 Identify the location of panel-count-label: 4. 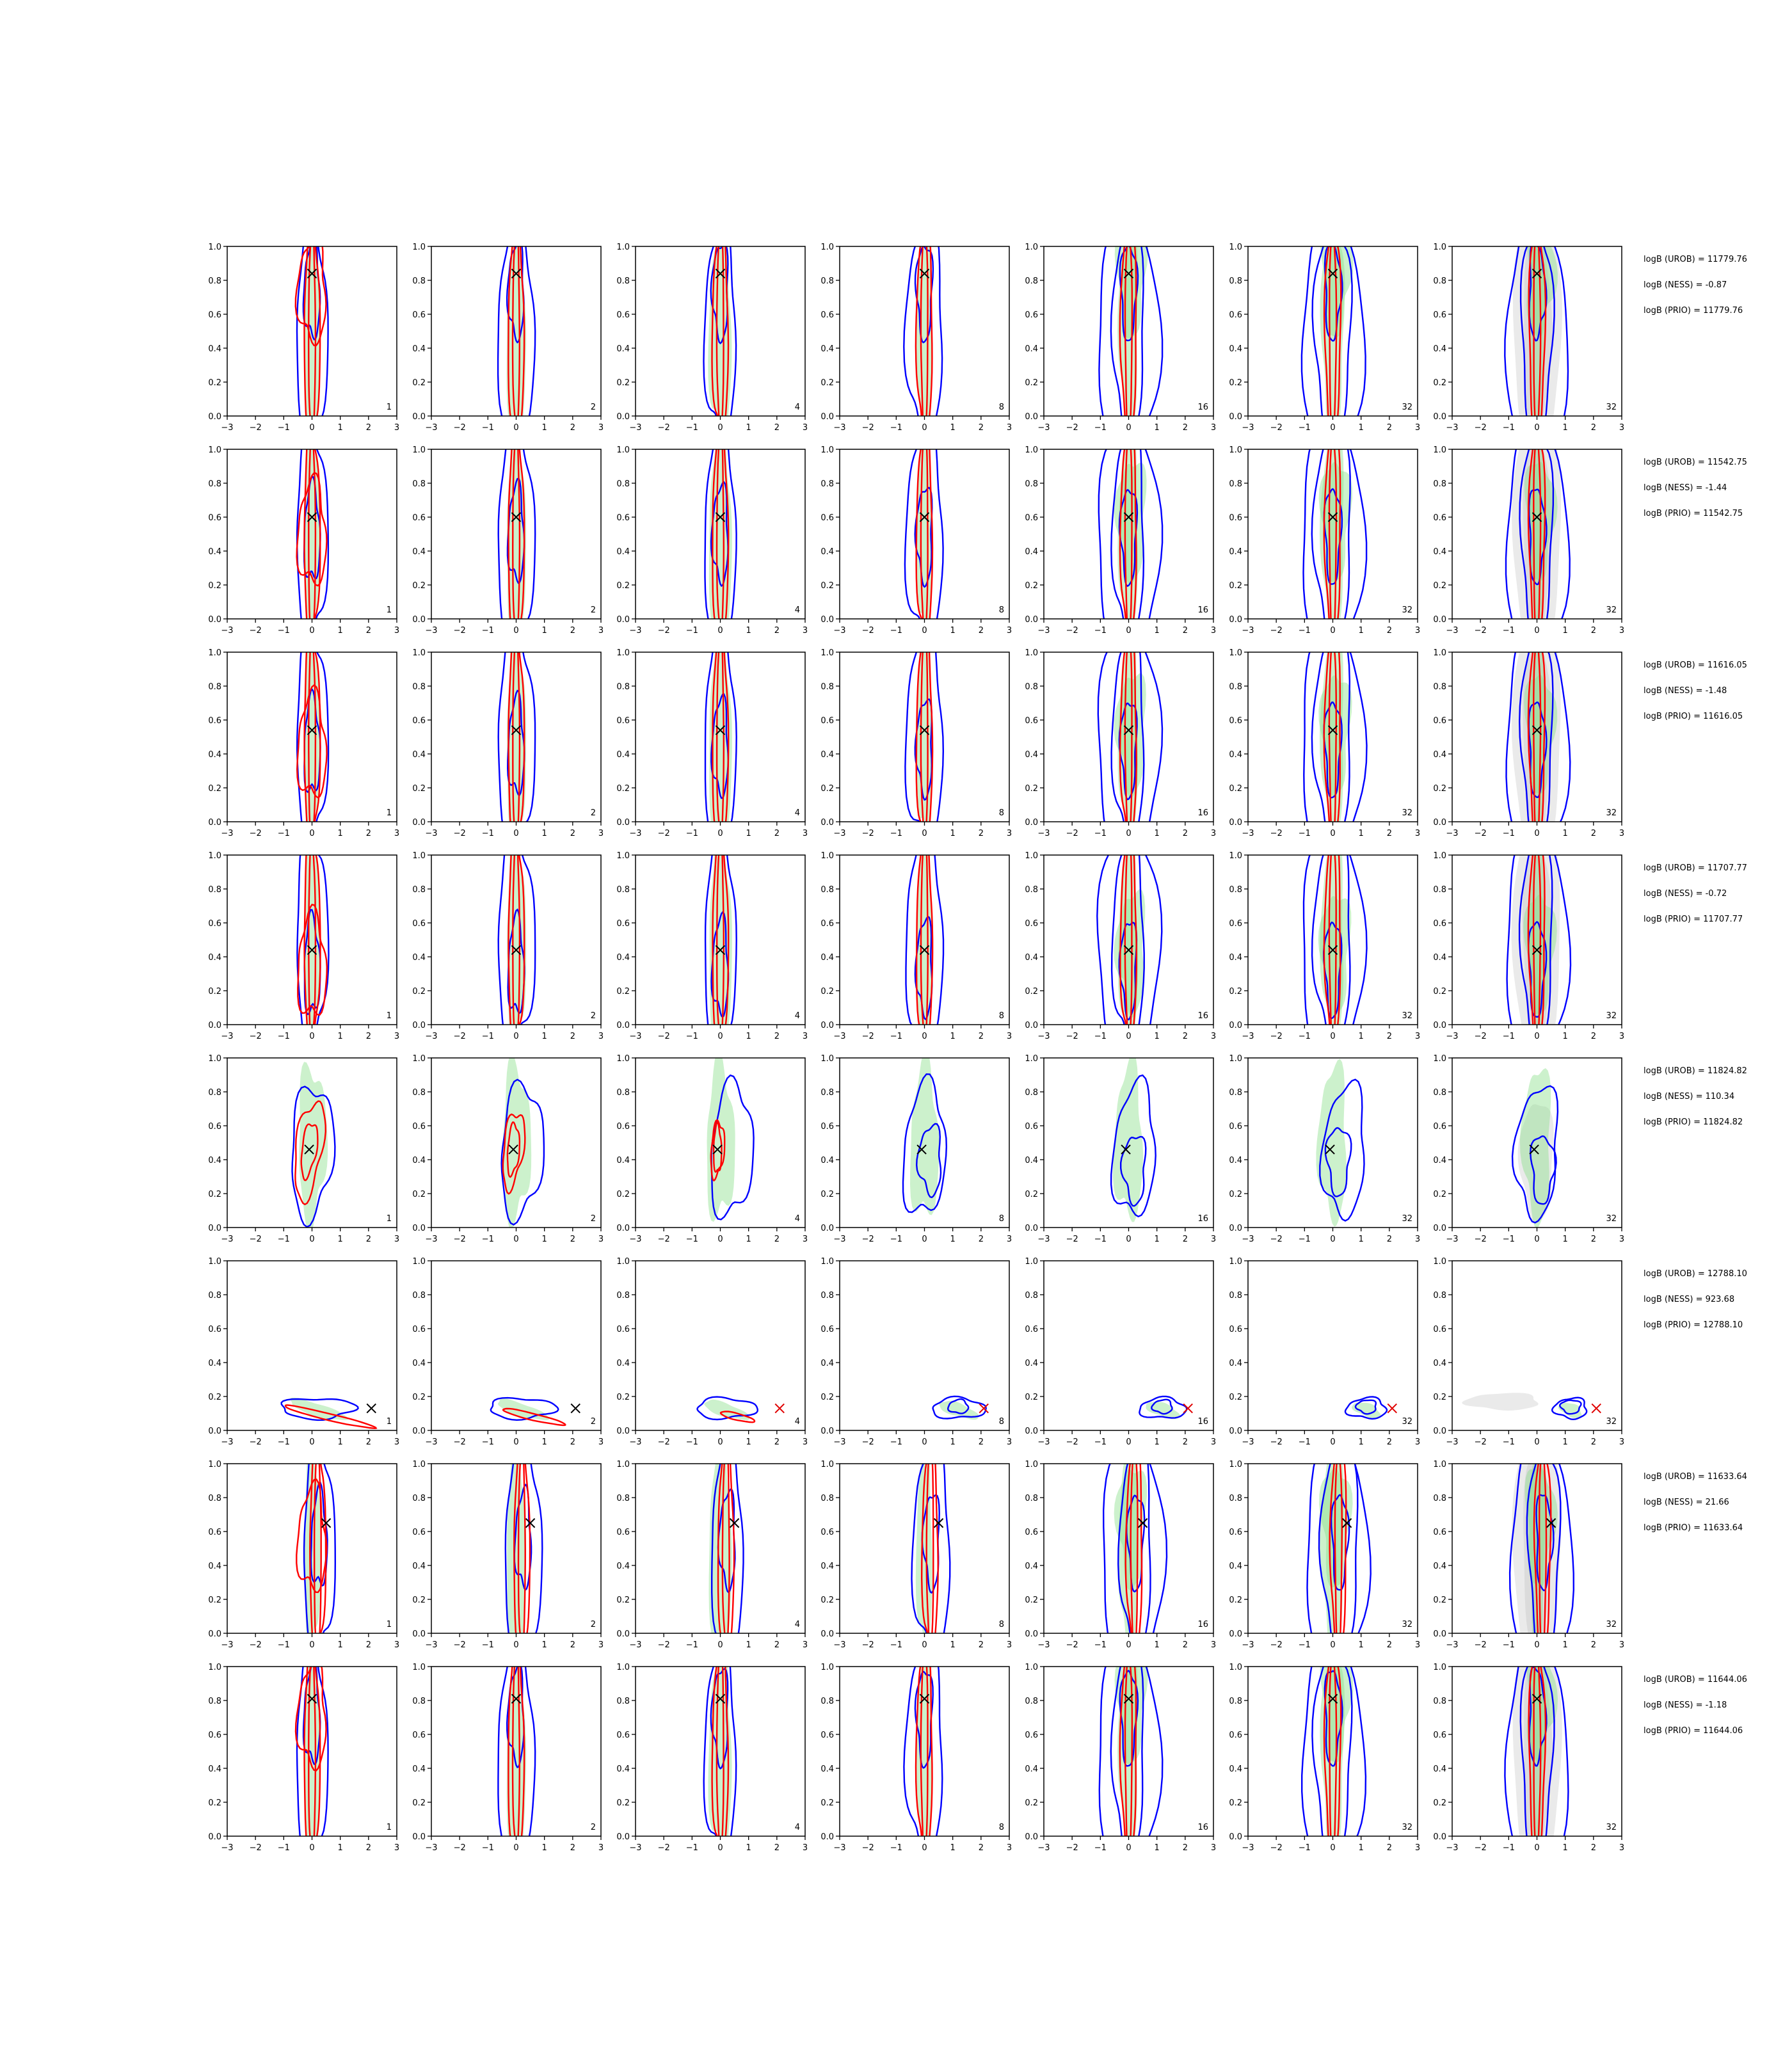
(797, 1422).